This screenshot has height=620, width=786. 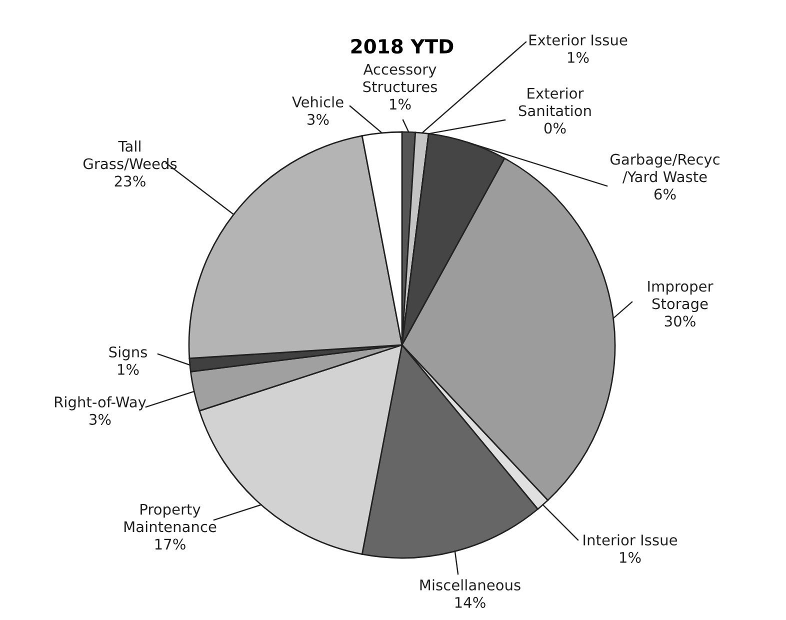 What do you see at coordinates (579, 40) in the screenshot?
I see `slice-label: Exterior Issue` at bounding box center [579, 40].